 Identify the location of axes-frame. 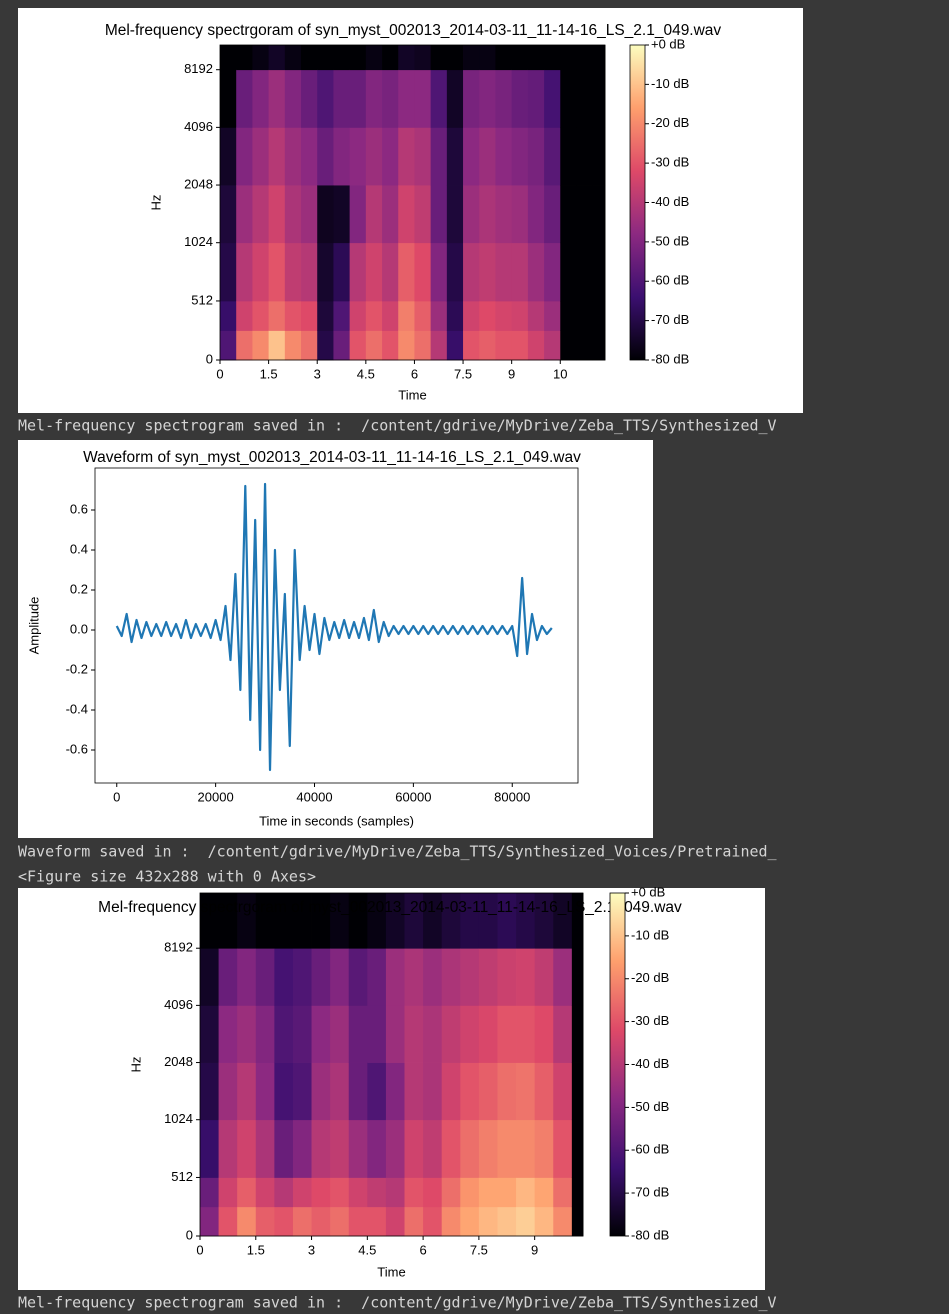
(336, 625).